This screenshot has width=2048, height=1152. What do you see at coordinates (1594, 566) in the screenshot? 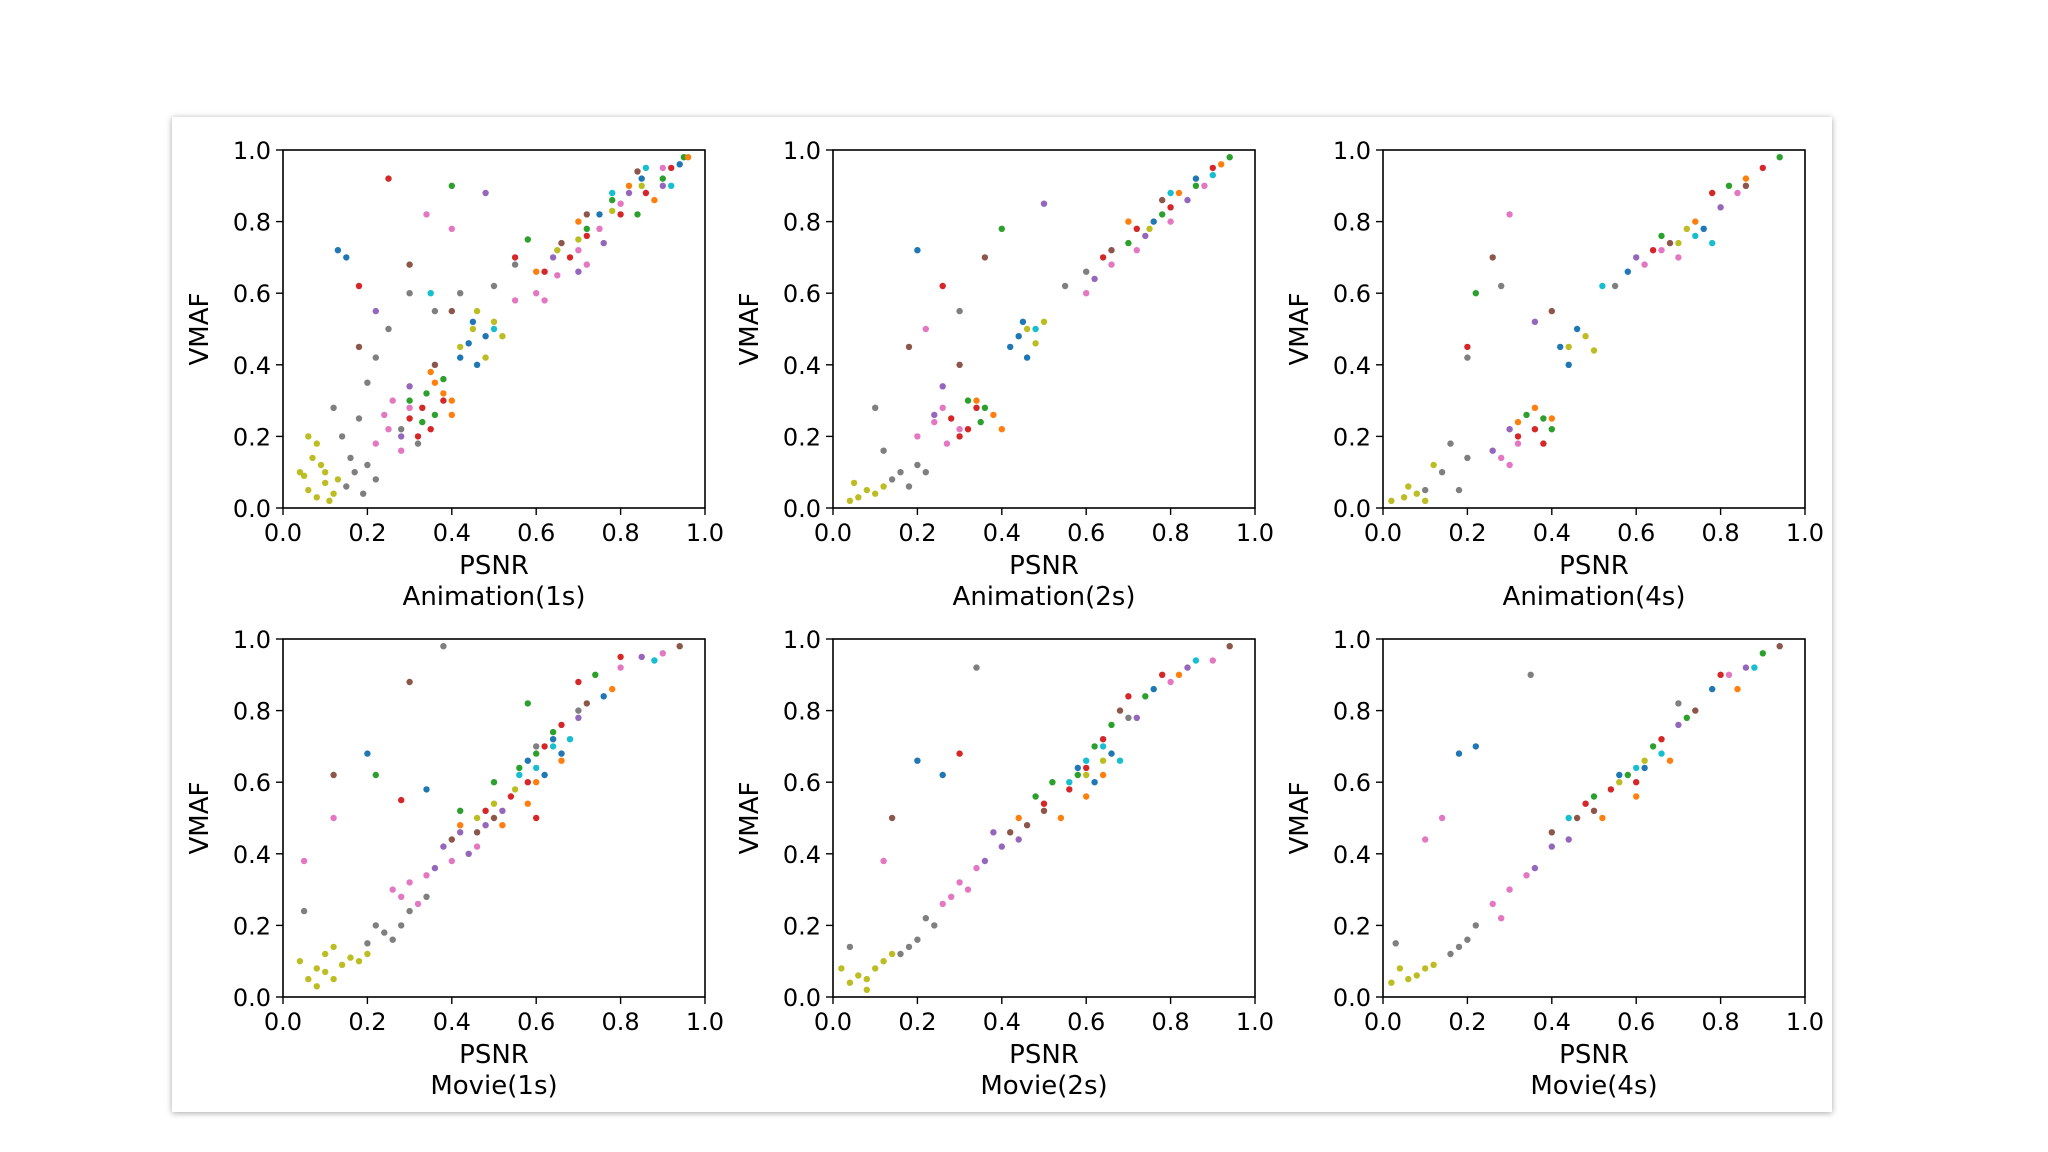
I see `x-axis-label: PSNR` at bounding box center [1594, 566].